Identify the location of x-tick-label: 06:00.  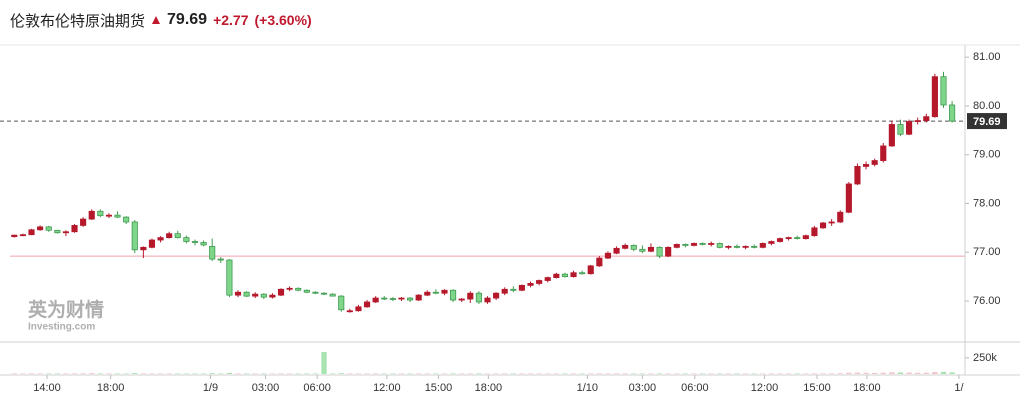
(317, 388).